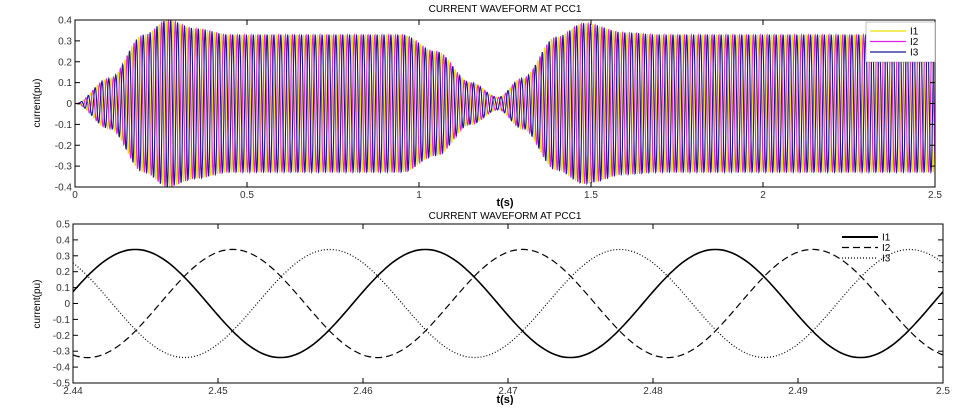  What do you see at coordinates (505, 216) in the screenshot?
I see `bottom-plot-title: CURRENT WAVEFORM AT PCC1` at bounding box center [505, 216].